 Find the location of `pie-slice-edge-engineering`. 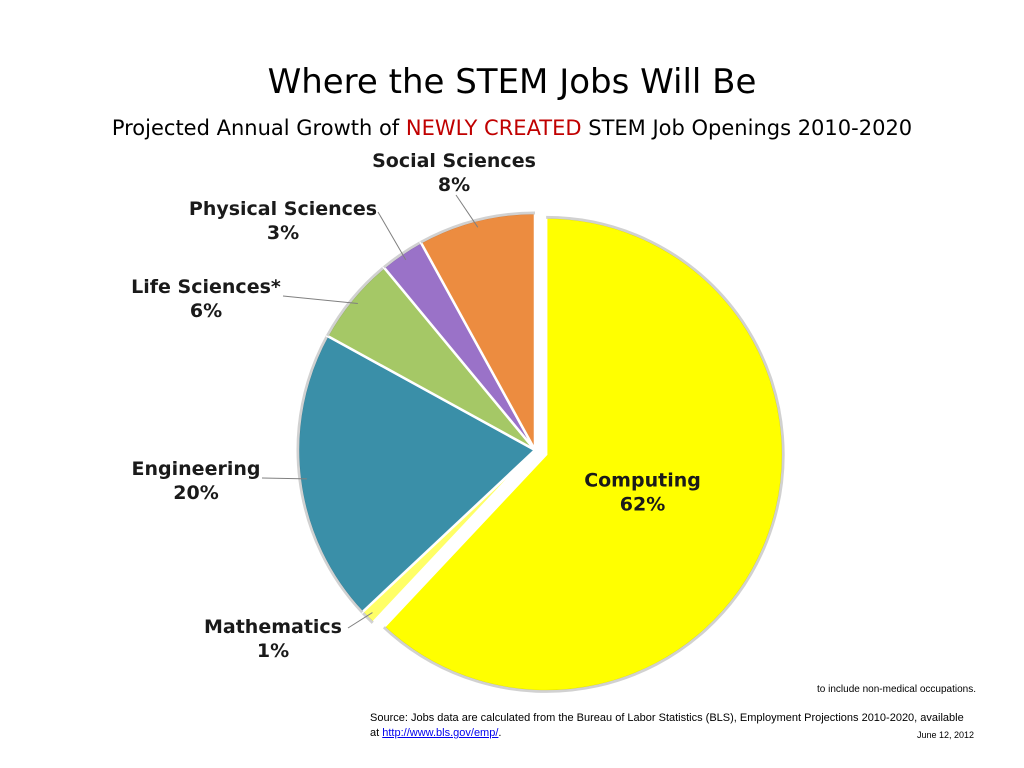

pie-slice-edge-engineering is located at coordinates (330, 474).